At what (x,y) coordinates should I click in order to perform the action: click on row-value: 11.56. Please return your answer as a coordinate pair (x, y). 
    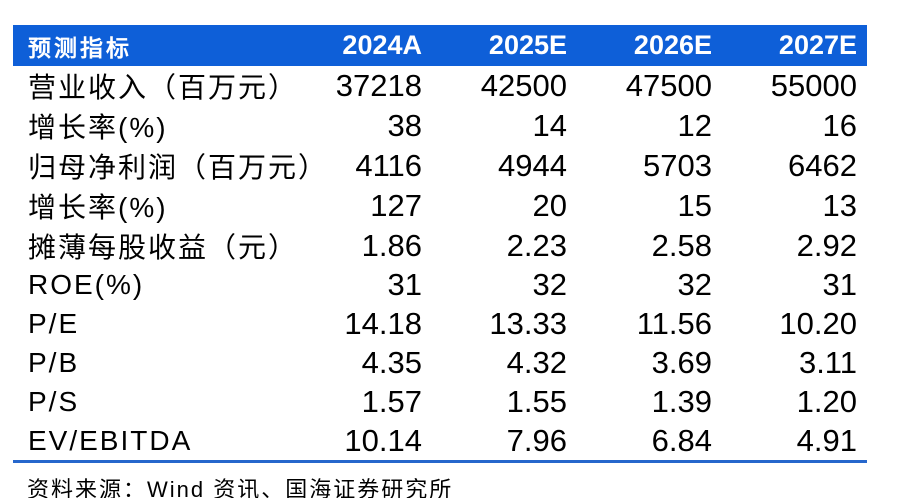
    Looking at the image, I should click on (674, 324).